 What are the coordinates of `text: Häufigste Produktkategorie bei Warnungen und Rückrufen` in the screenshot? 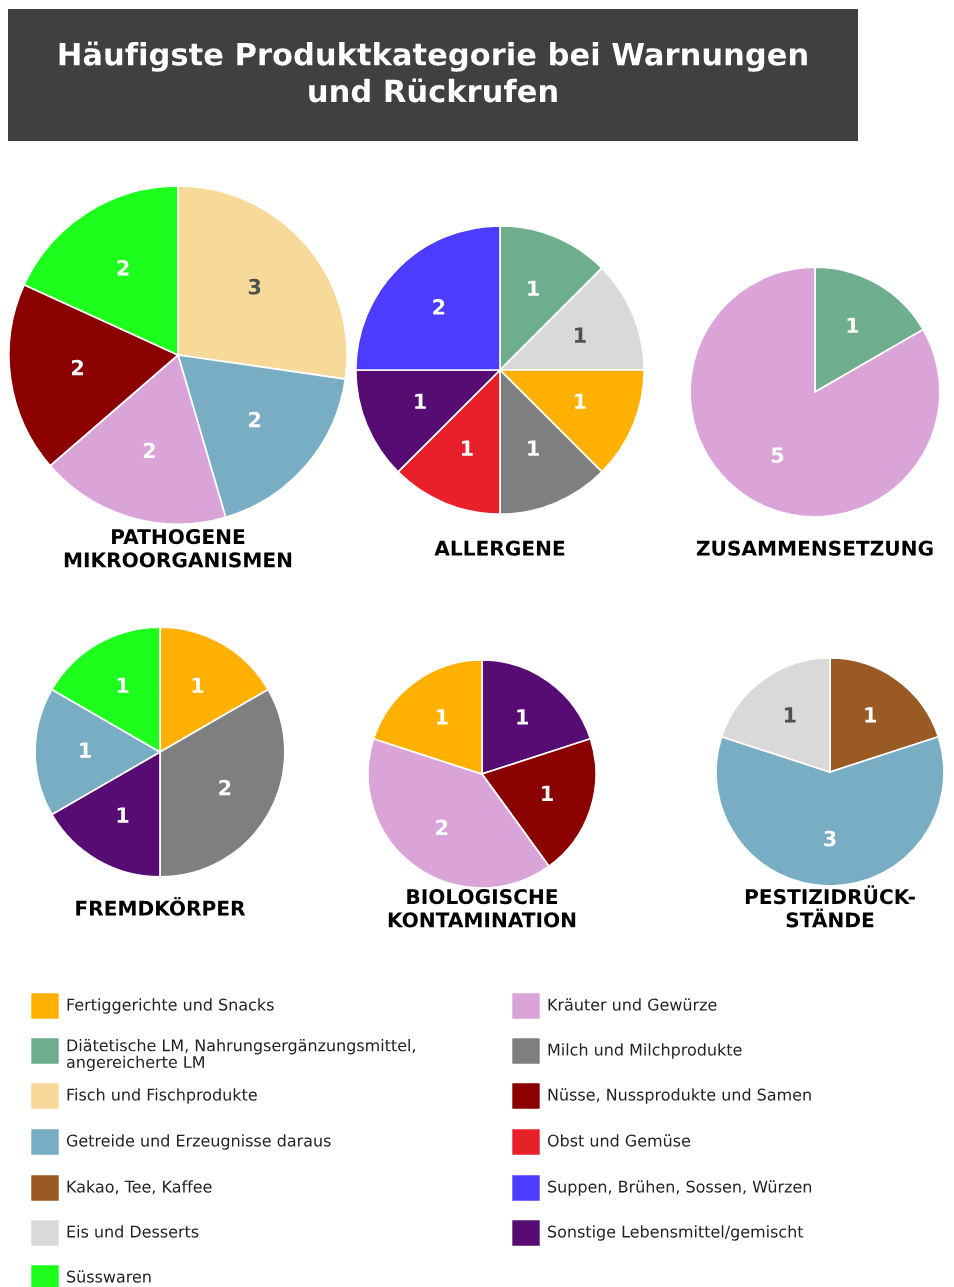 It's located at (433, 72).